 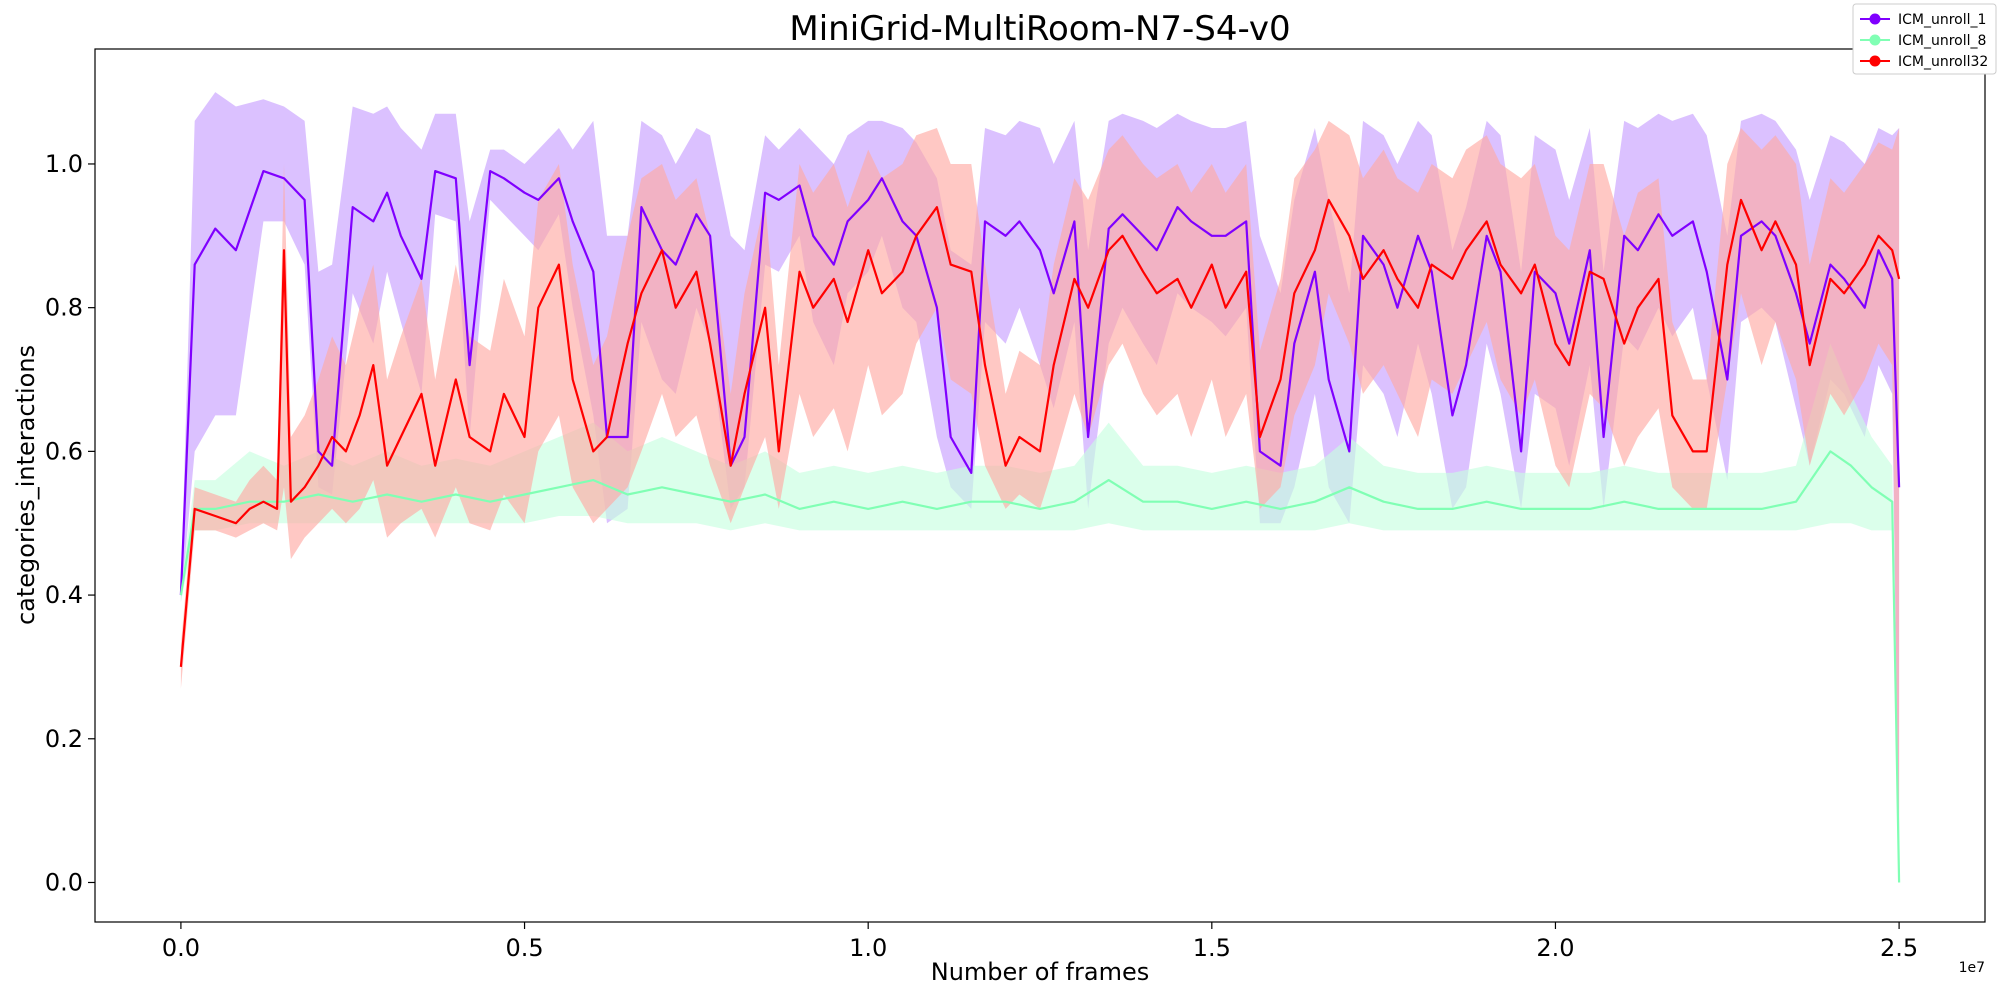 What do you see at coordinates (1899, 948) in the screenshot?
I see `x-tick-label: 2.5` at bounding box center [1899, 948].